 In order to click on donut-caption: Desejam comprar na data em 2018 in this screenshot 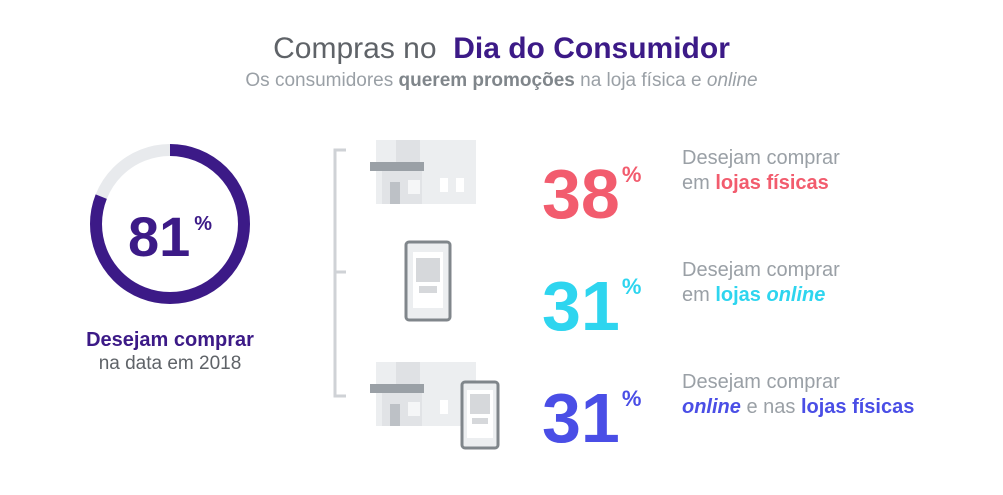, I will do `click(170, 352)`.